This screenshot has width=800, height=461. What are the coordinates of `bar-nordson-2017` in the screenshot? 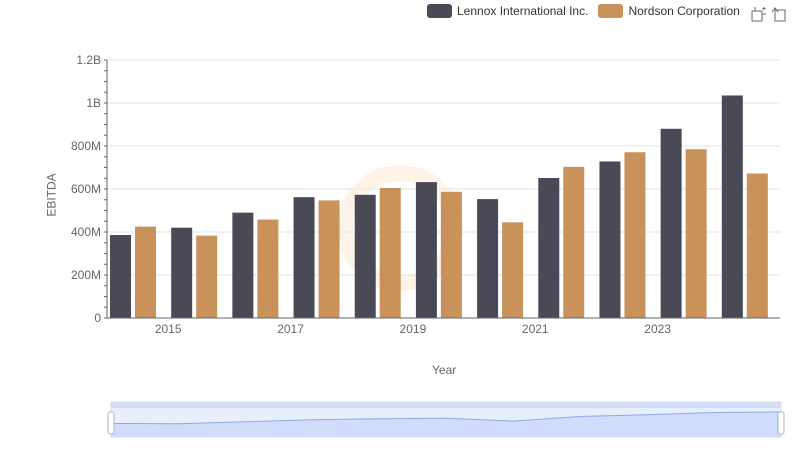 It's located at (329, 259).